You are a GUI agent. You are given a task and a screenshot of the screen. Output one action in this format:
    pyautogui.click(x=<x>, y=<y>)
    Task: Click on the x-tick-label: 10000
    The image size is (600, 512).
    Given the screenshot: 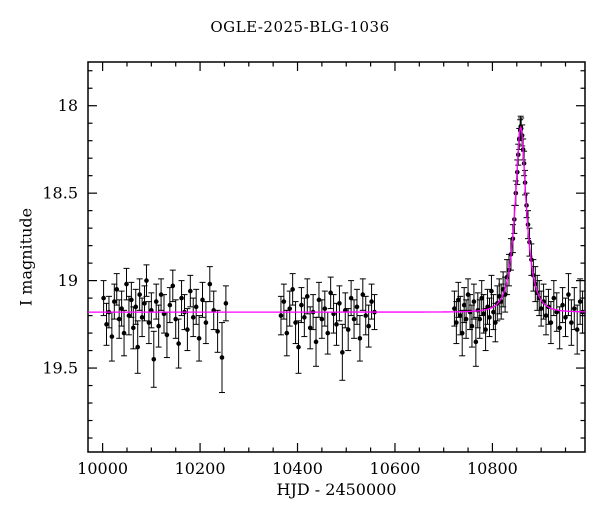 What is the action you would take?
    pyautogui.click(x=102, y=468)
    